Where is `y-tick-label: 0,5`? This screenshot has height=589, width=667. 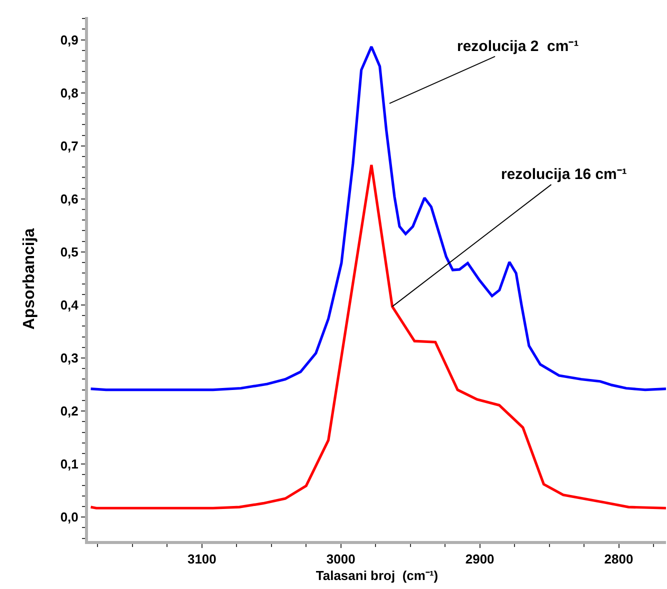 y-tick-label: 0,5 is located at coordinates (69, 252).